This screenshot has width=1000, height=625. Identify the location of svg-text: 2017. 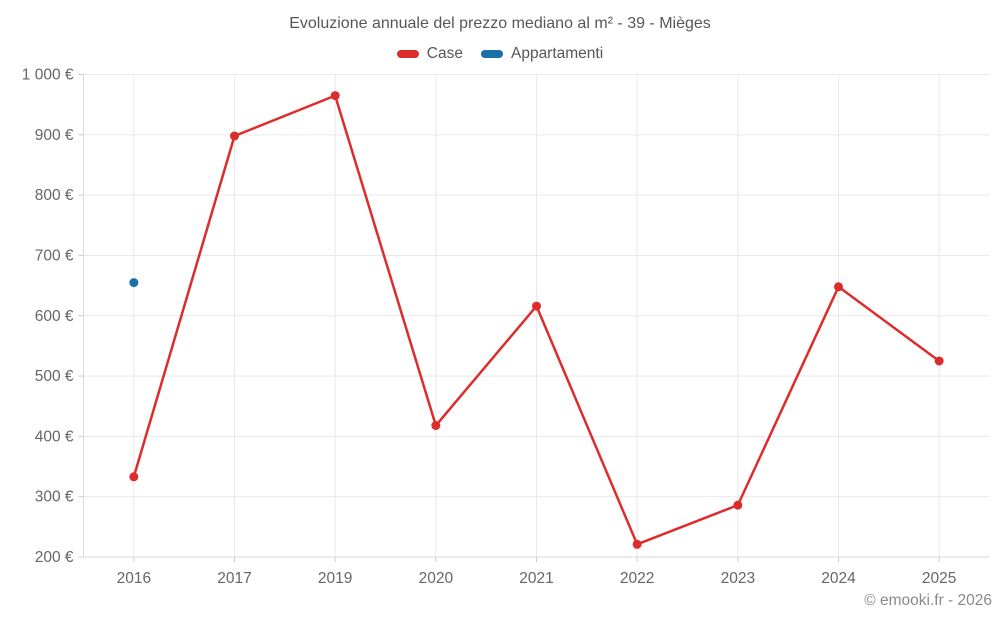
(234, 578).